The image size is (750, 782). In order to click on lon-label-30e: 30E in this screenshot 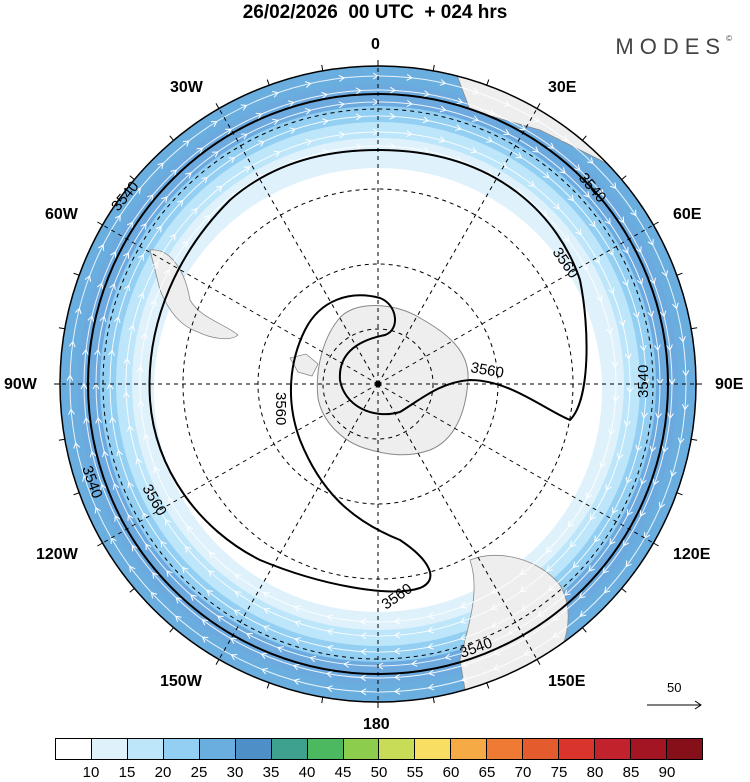, I will do `click(562, 87)`.